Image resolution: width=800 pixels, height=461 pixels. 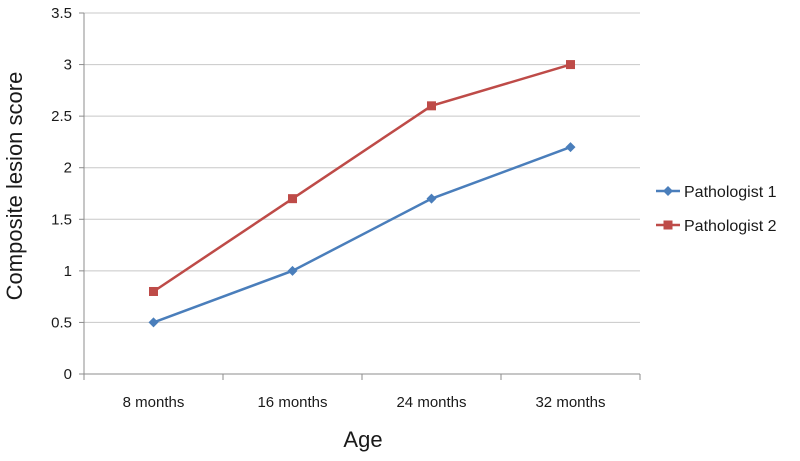 I want to click on legend-item: Pathologist 1, so click(x=716, y=192).